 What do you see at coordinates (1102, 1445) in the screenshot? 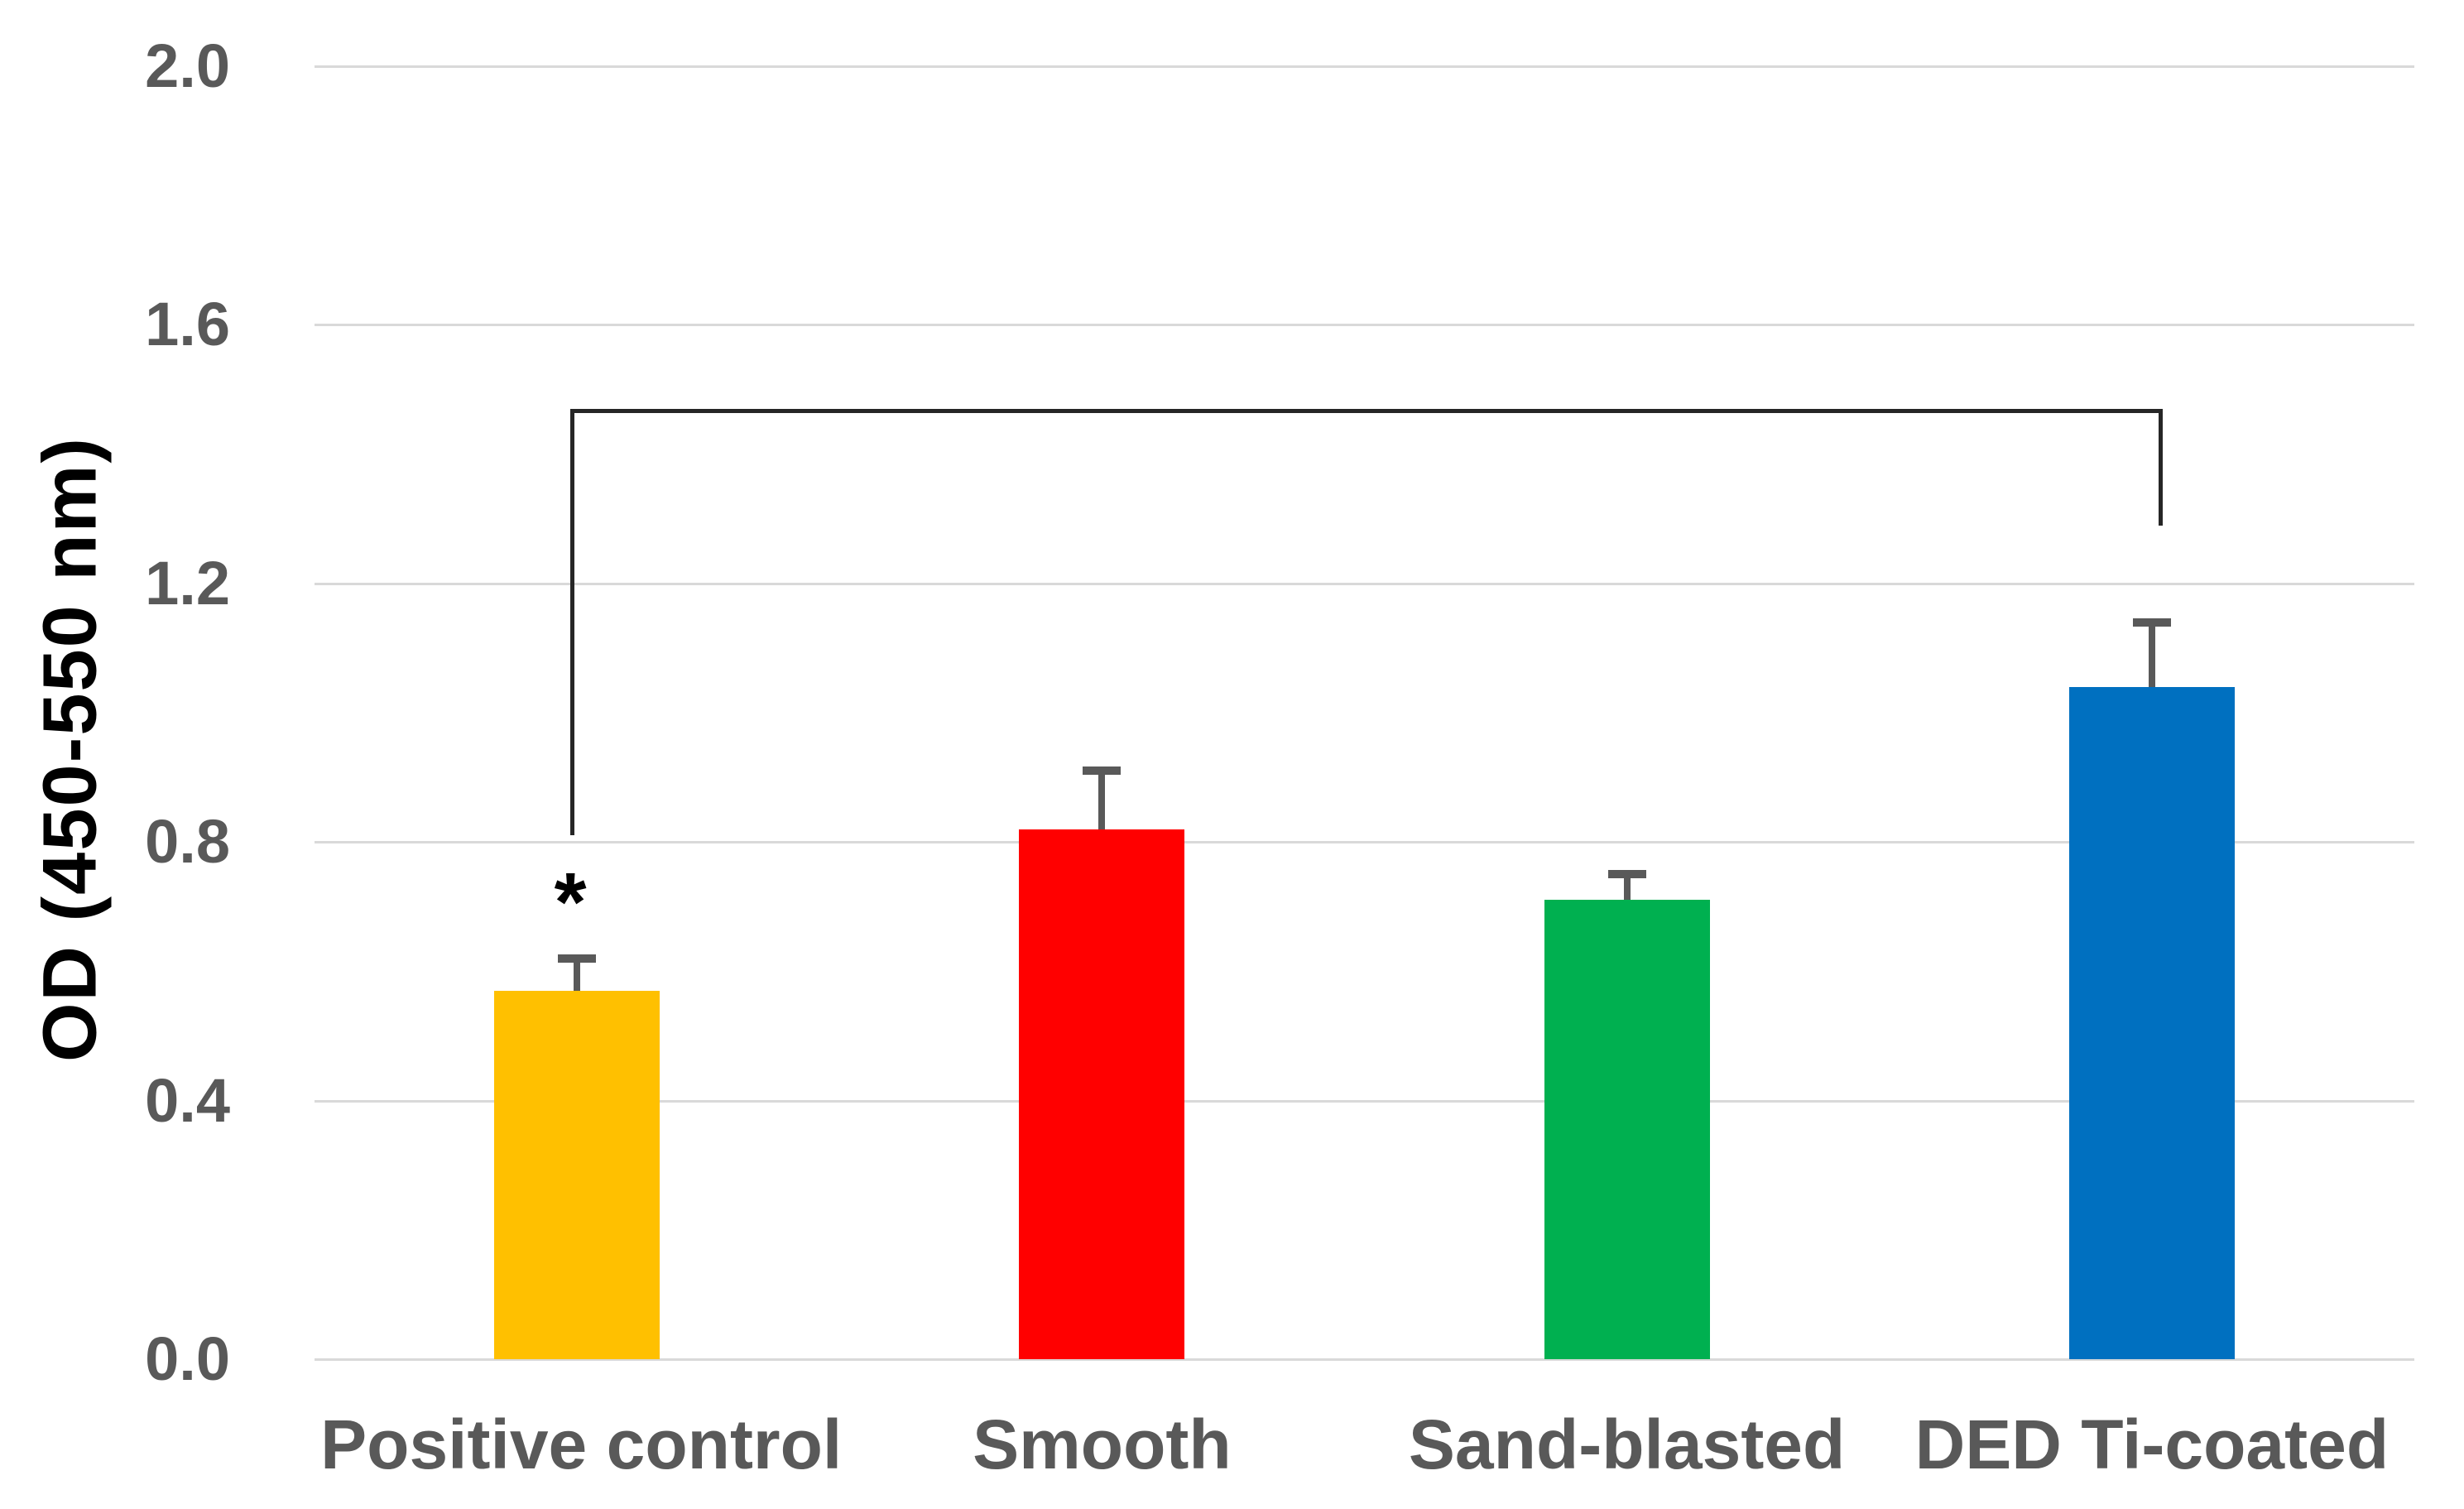
I see `category-label-smooth: Smooth` at bounding box center [1102, 1445].